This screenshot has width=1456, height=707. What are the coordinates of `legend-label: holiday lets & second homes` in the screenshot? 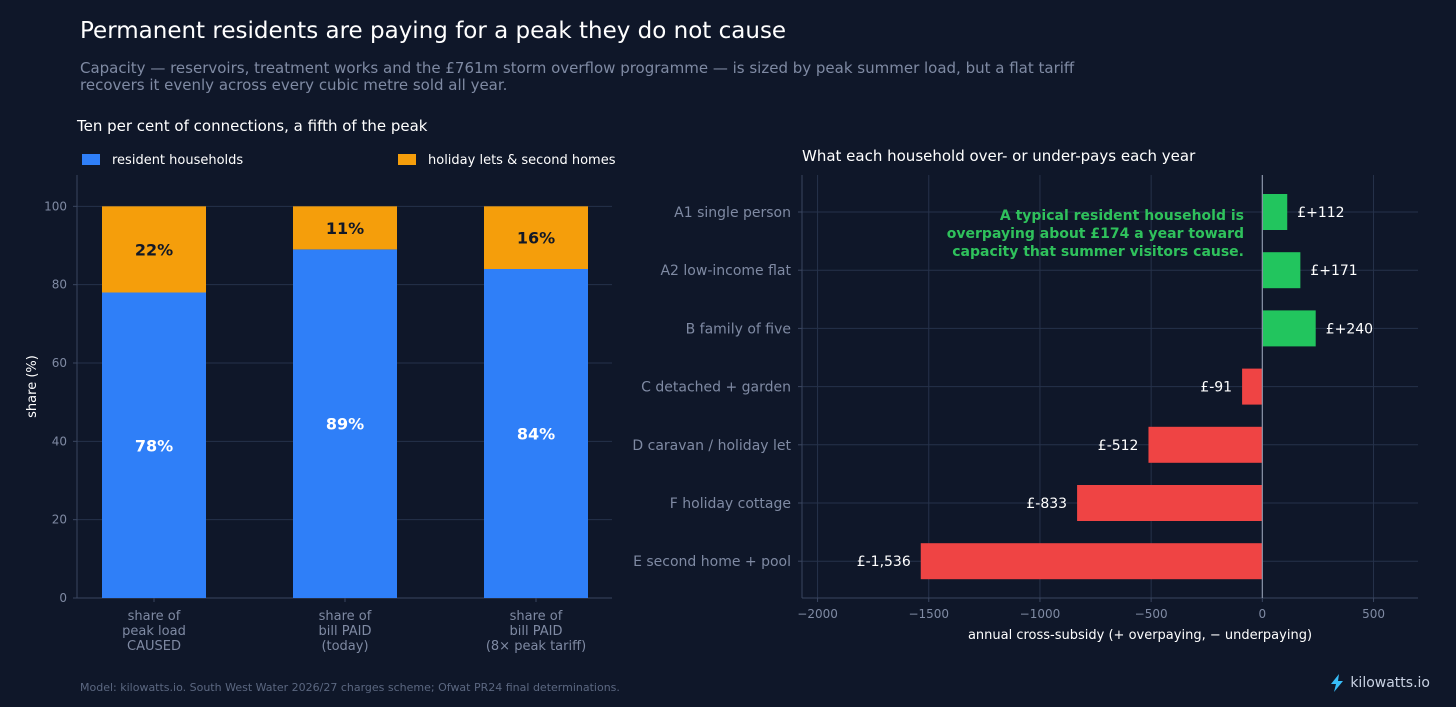 It's located at (522, 160).